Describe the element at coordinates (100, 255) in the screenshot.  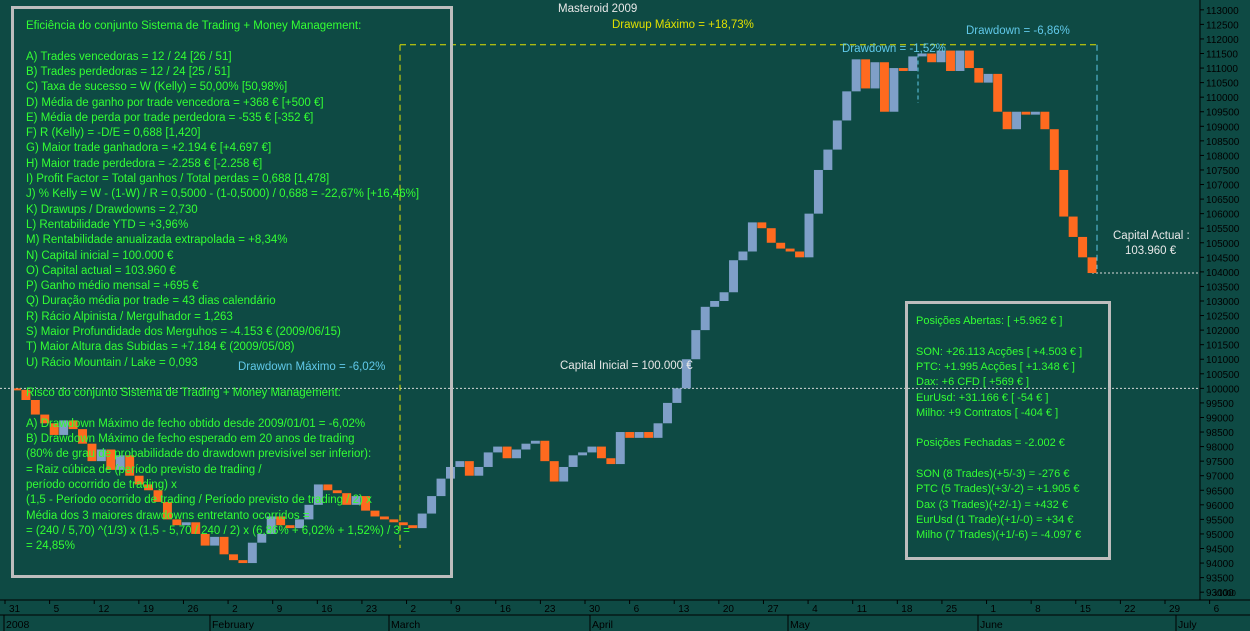
I see `stats-line: N) Capital inicial = 100.000 €` at that location.